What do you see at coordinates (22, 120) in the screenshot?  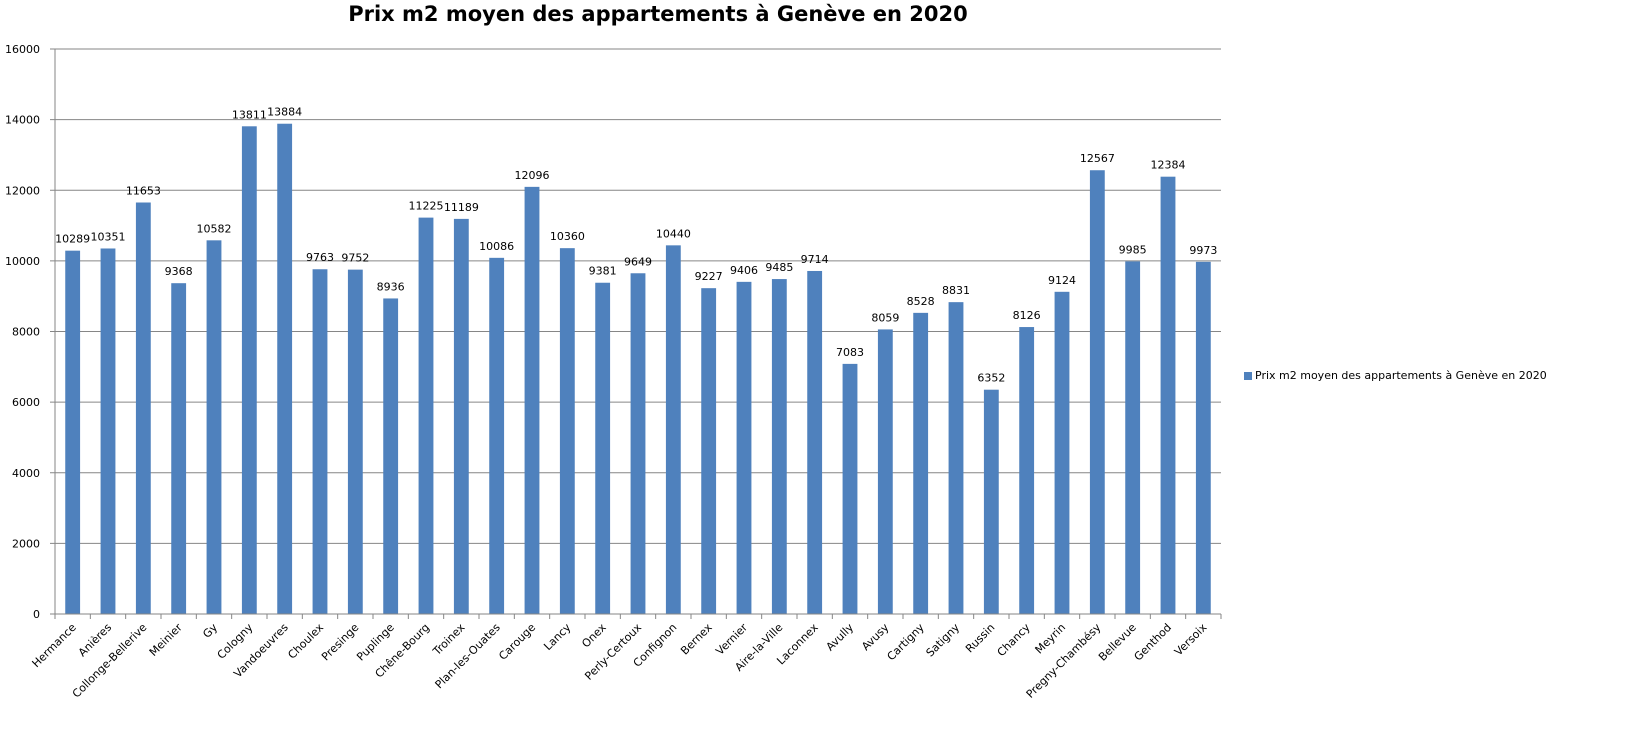 I see `y-tick-label: 14000` at bounding box center [22, 120].